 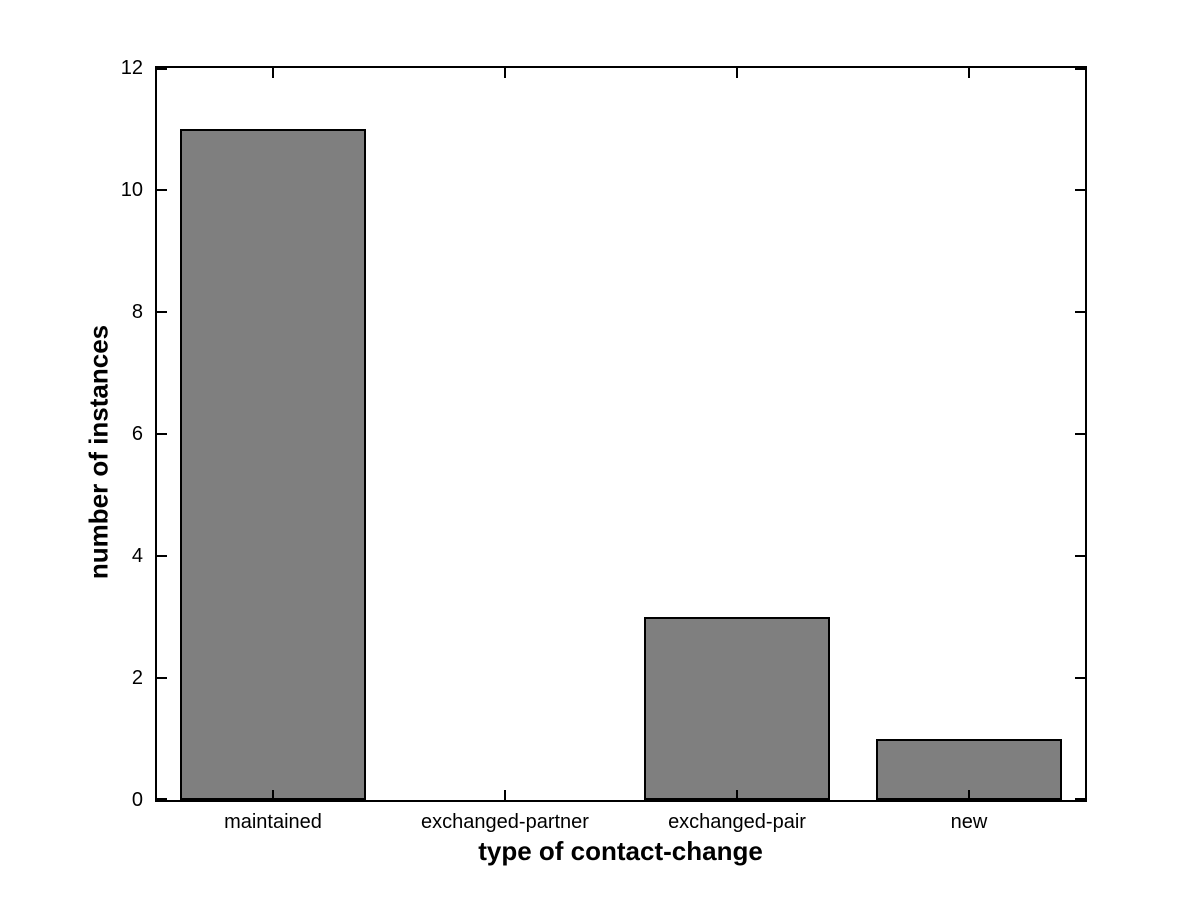 What do you see at coordinates (131, 68) in the screenshot?
I see `y-tick-label: 12` at bounding box center [131, 68].